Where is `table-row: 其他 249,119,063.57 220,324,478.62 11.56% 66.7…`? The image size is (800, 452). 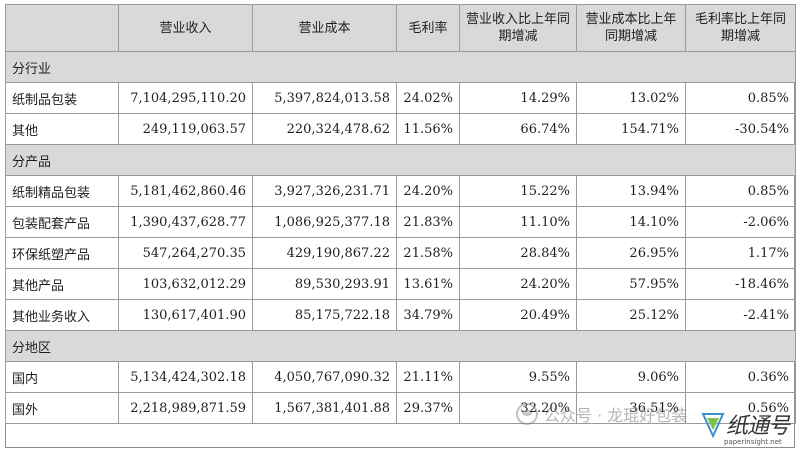
table-row: 其他 249,119,063.57 220,324,478.62 11.56% 66.7… is located at coordinates (400, 129).